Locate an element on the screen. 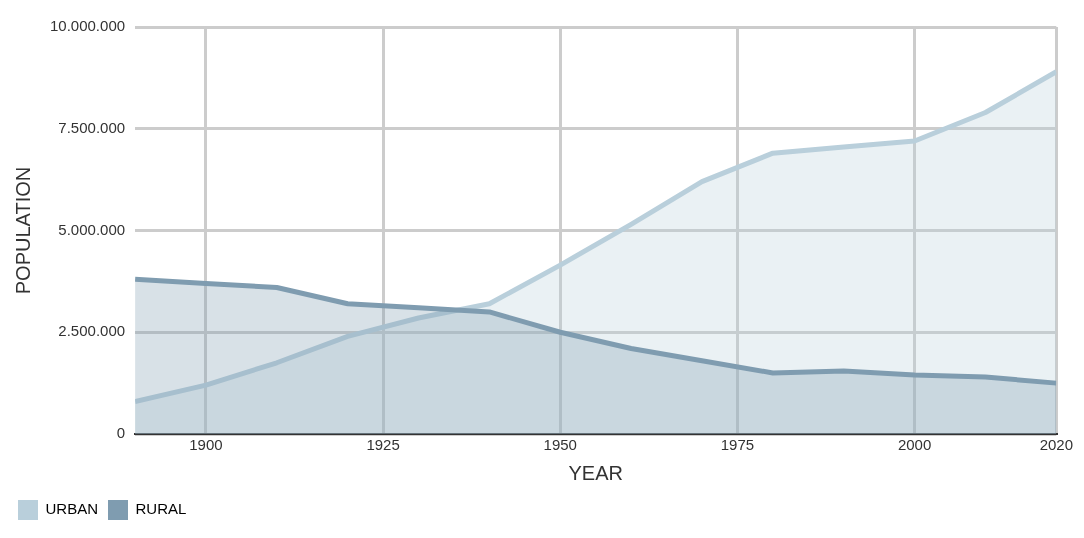 This screenshot has width=1084, height=538. x-tick-label: 1900 is located at coordinates (206, 445).